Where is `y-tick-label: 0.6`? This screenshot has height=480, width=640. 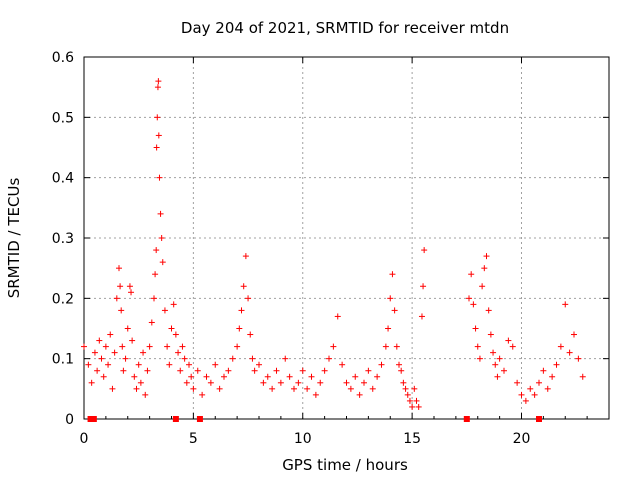 y-tick-label: 0.6 is located at coordinates (63, 58).